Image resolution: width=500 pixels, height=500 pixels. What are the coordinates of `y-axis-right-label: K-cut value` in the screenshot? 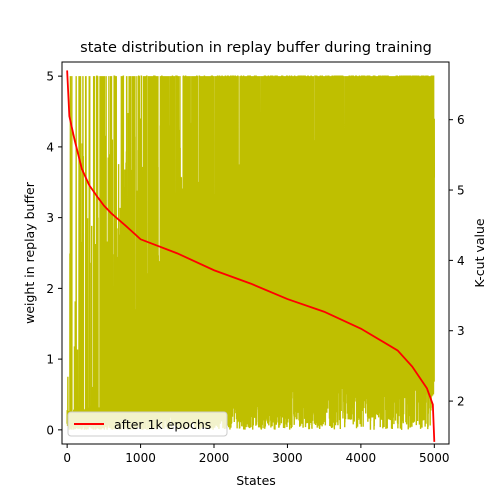 It's located at (479, 253).